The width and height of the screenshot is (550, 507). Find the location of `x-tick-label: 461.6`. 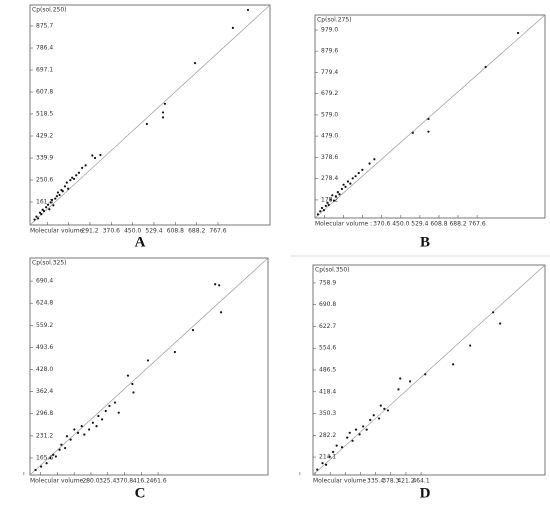

x-tick-label: 461.6 is located at coordinates (157, 481).